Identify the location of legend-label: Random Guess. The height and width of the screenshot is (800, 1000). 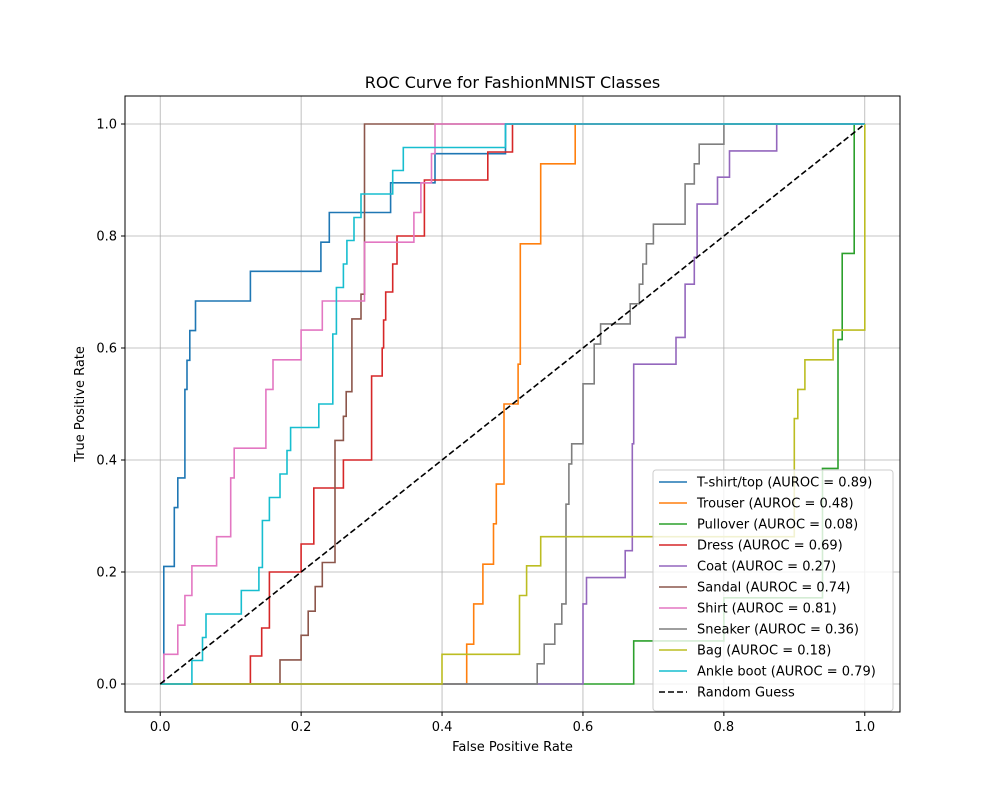
(746, 693).